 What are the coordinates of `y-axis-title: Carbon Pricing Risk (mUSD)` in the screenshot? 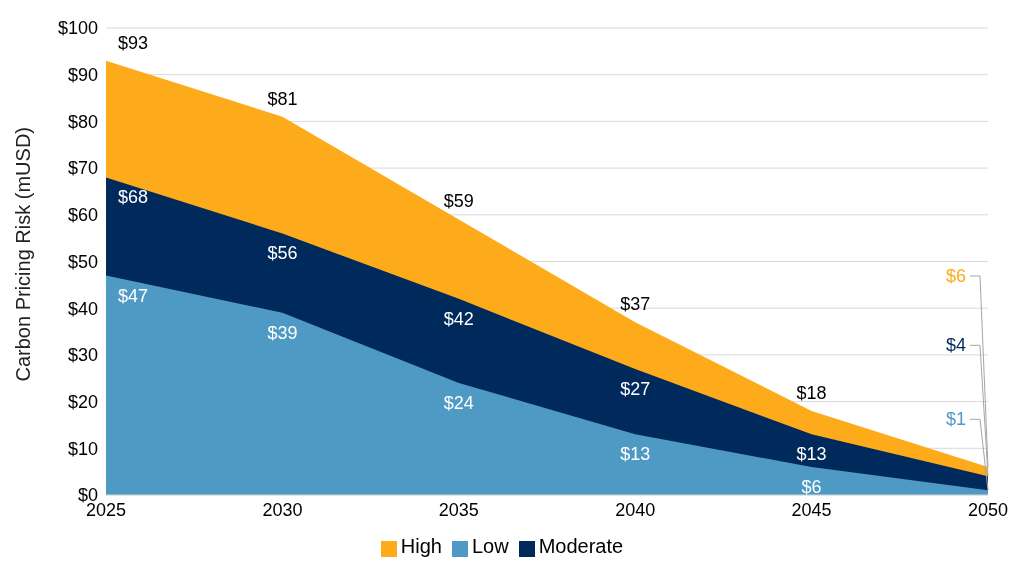 It's located at (23, 254).